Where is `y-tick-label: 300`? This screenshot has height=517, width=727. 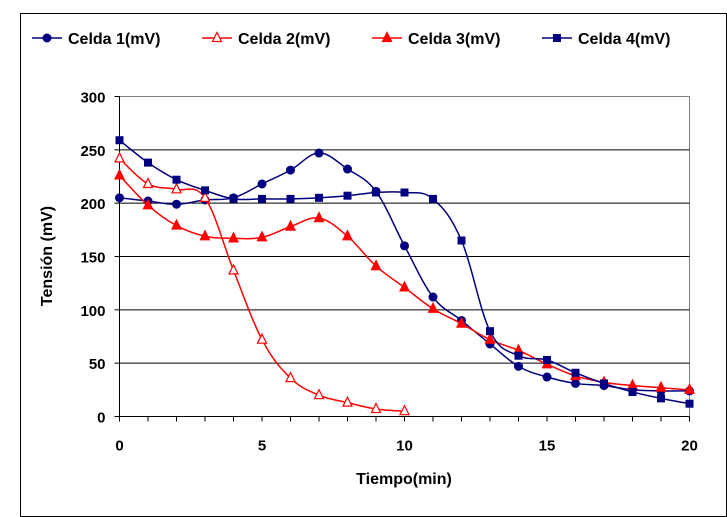
y-tick-label: 300 is located at coordinates (92, 98).